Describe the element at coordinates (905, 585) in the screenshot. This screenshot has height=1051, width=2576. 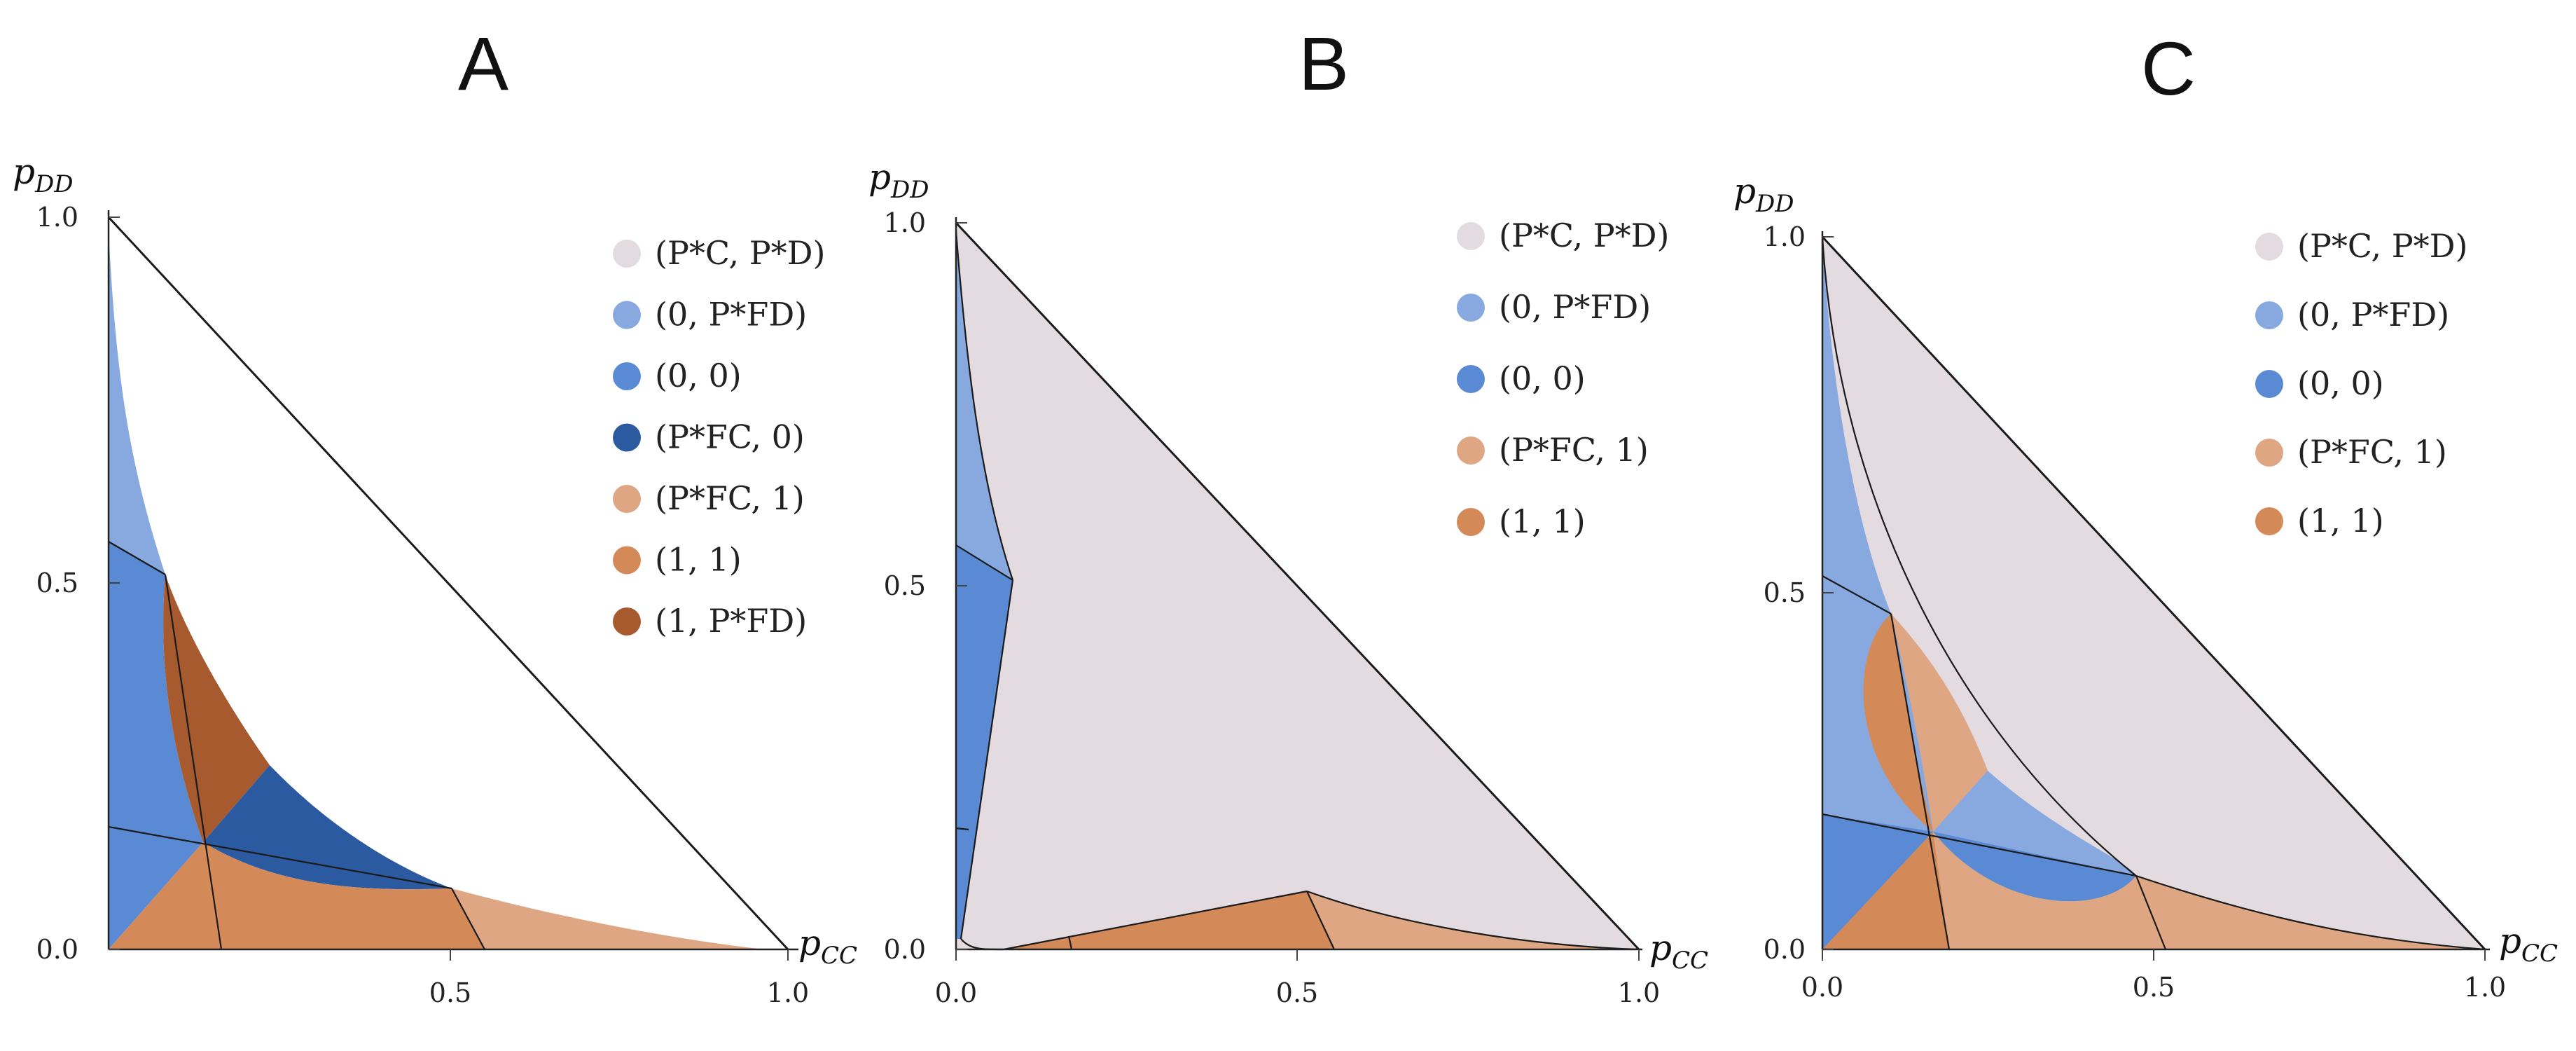
I see `panel-b-y-tick-label: 0.5` at that location.